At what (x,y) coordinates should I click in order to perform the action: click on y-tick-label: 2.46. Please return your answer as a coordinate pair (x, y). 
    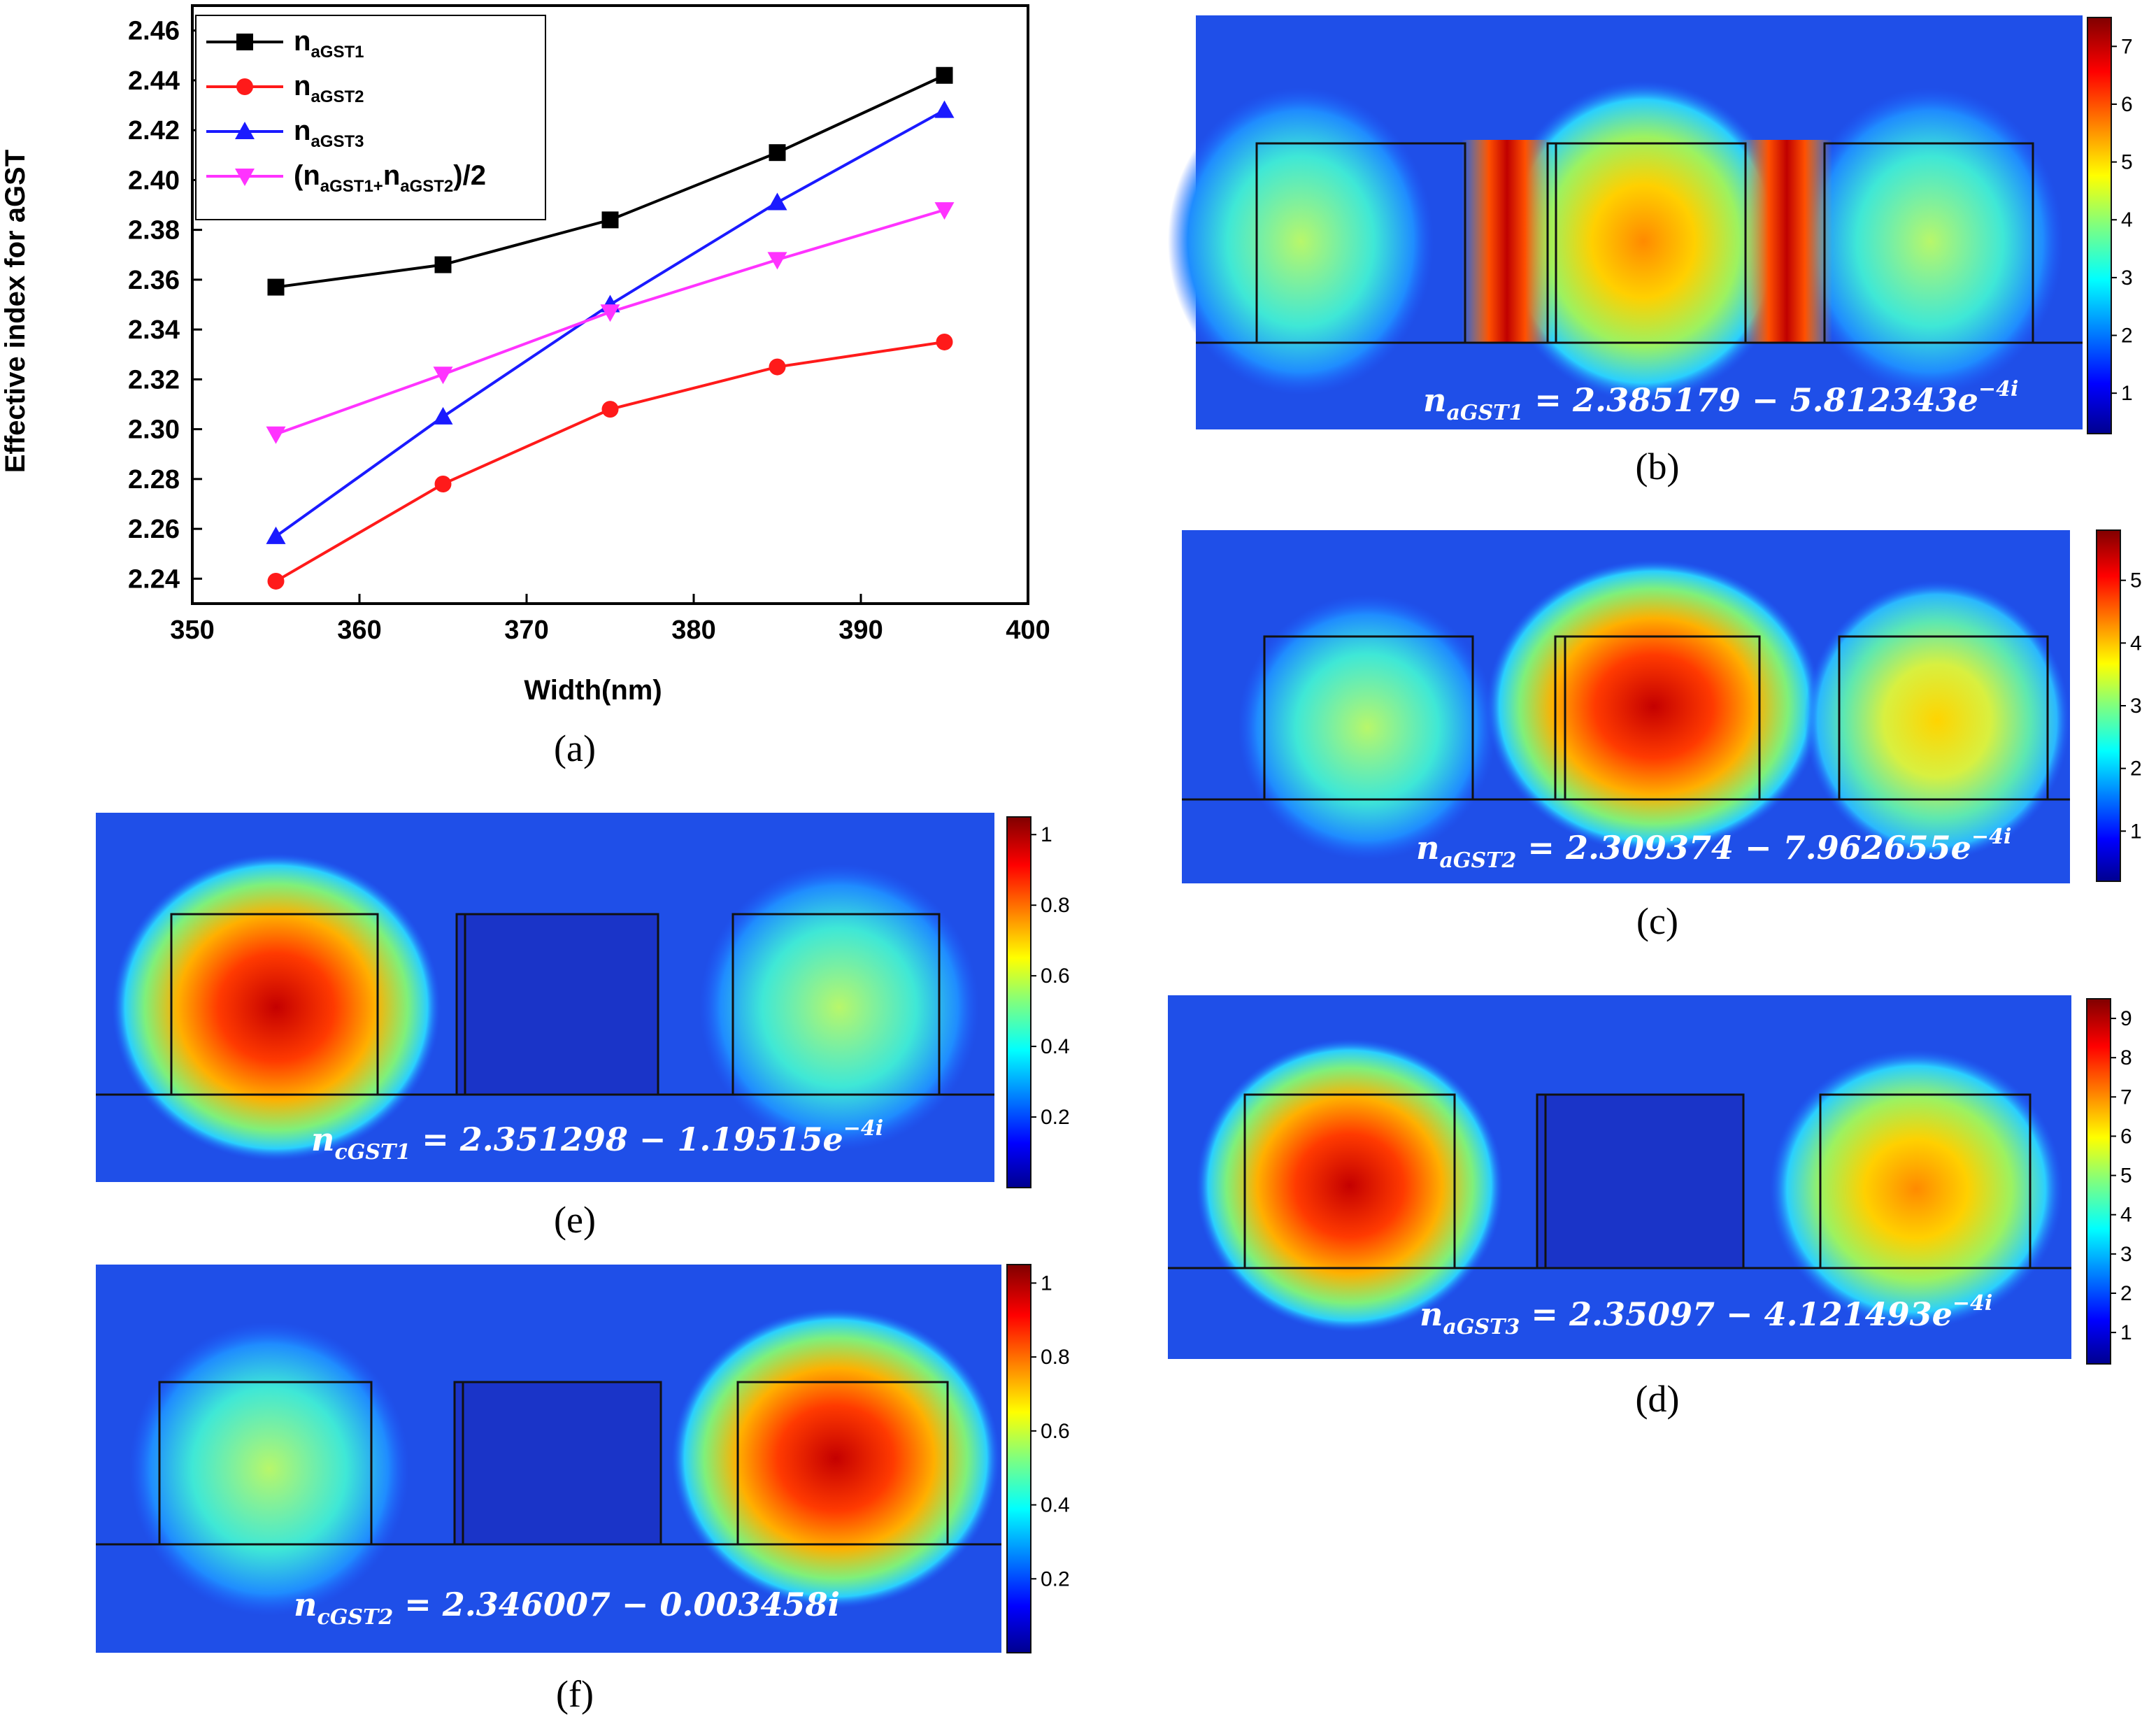
    Looking at the image, I should click on (154, 31).